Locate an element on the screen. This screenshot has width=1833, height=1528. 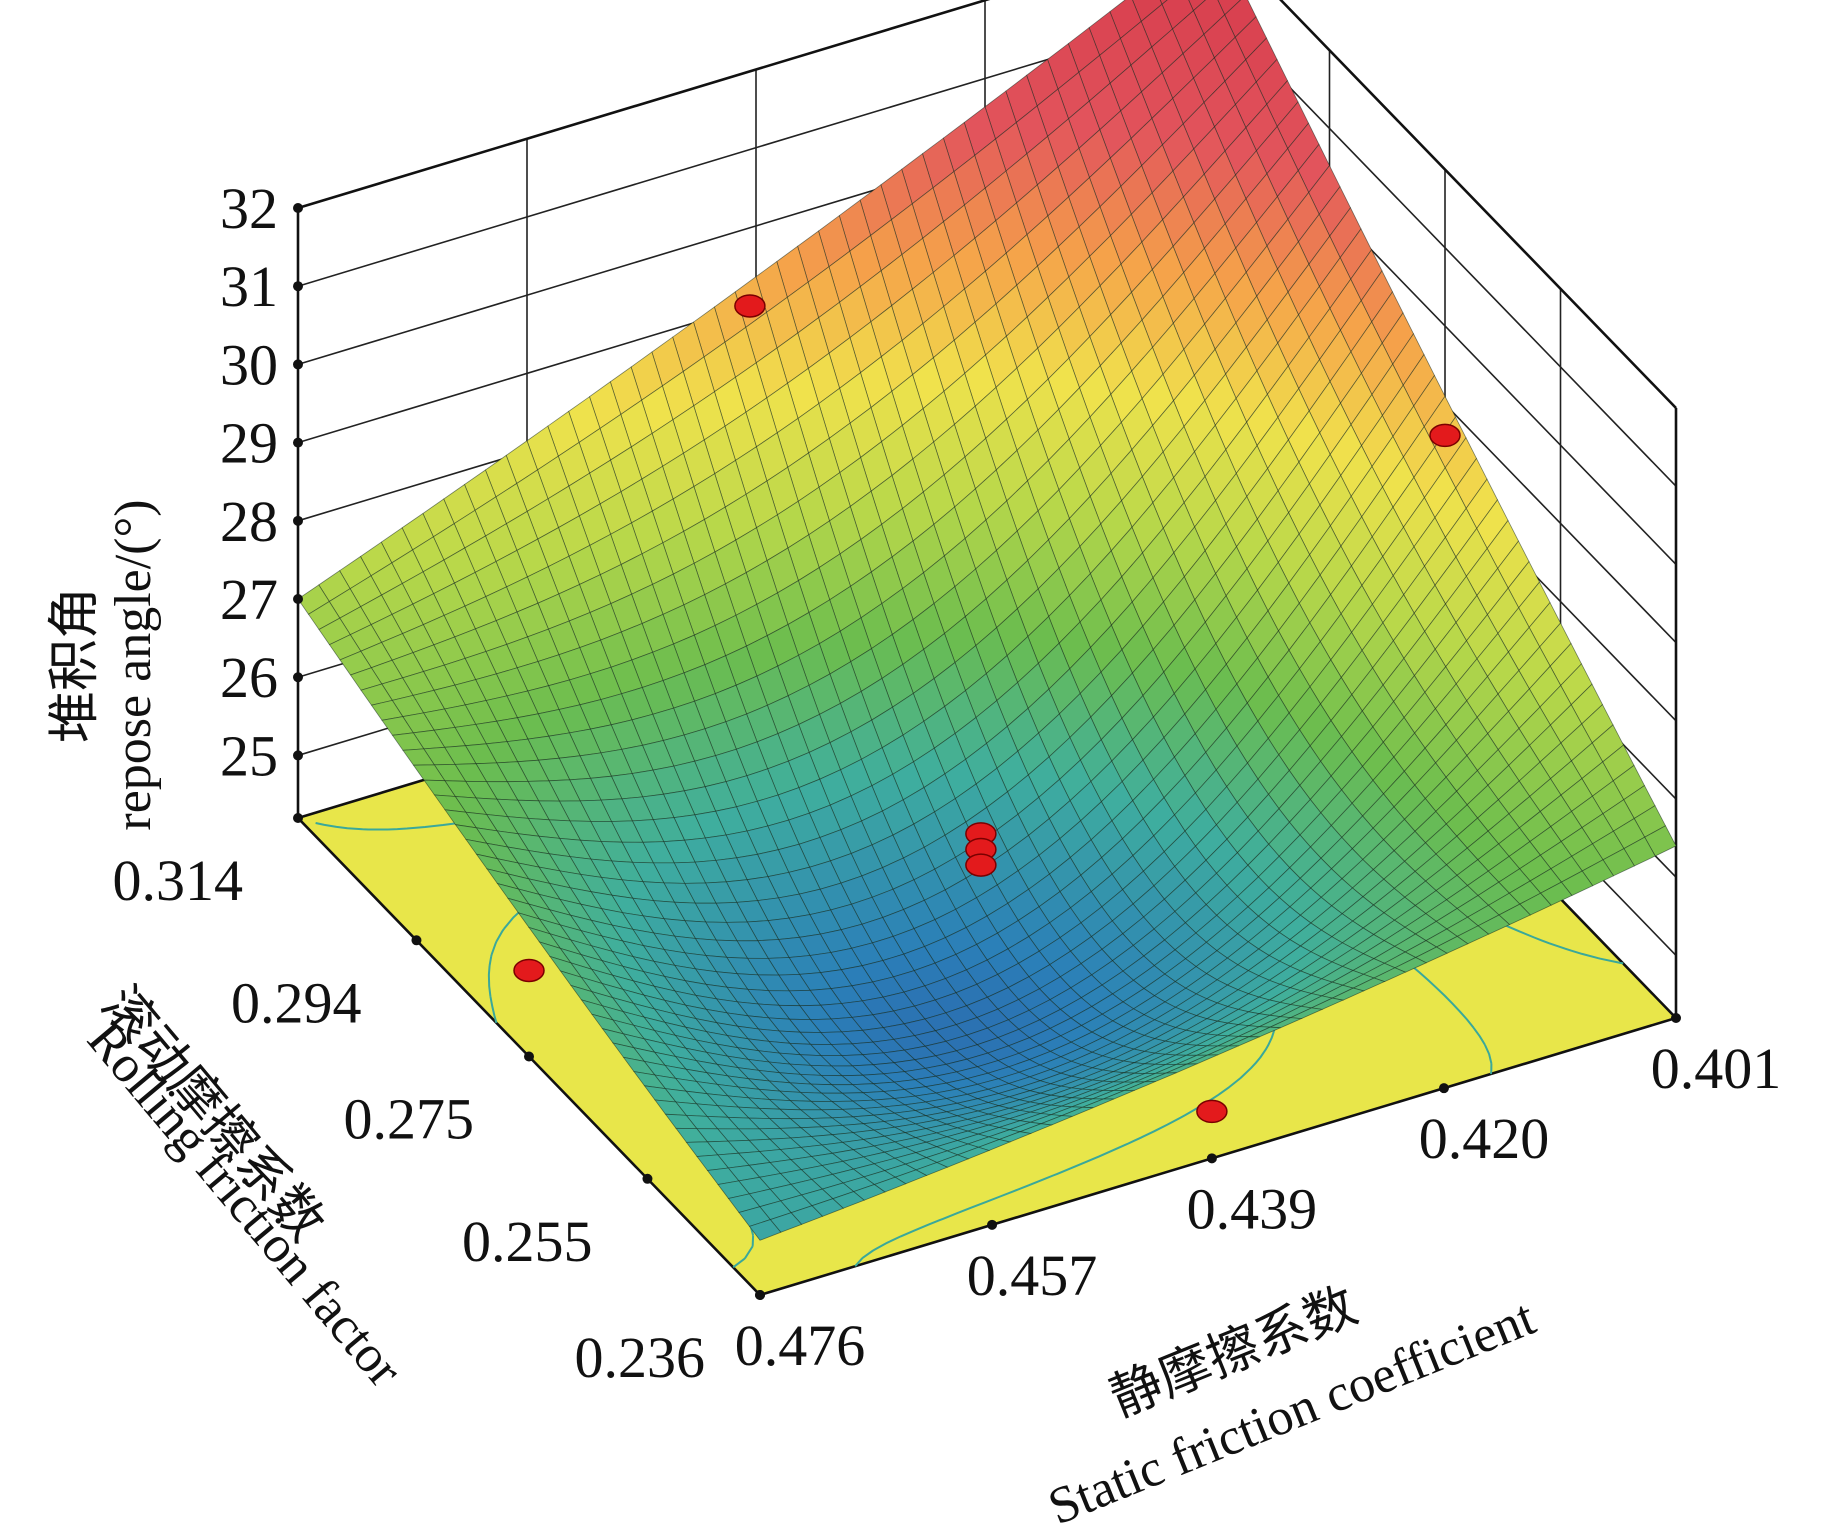
z-tick-label: 28 is located at coordinates (249, 521).